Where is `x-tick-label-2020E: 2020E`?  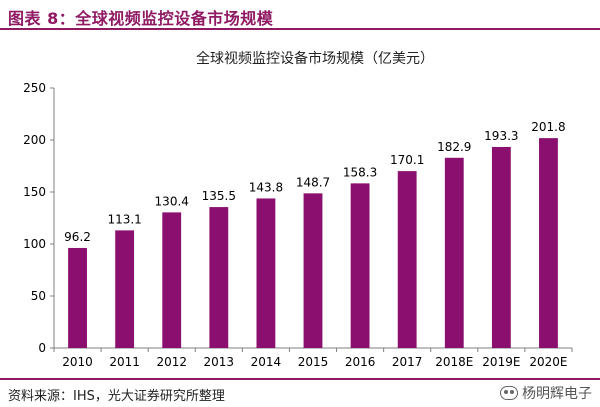 x-tick-label-2020E: 2020E is located at coordinates (548, 362).